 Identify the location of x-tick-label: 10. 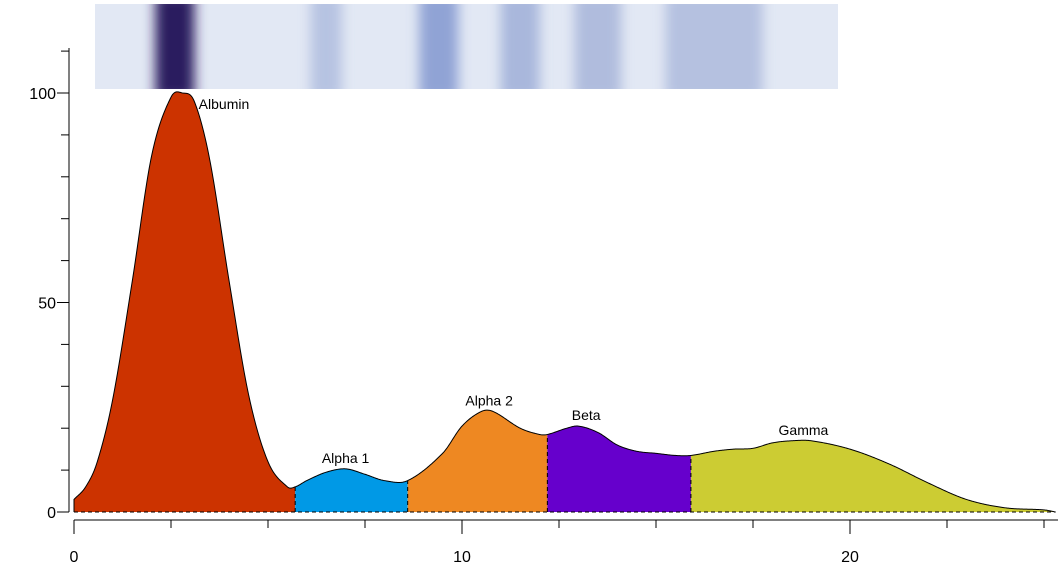
(462, 557).